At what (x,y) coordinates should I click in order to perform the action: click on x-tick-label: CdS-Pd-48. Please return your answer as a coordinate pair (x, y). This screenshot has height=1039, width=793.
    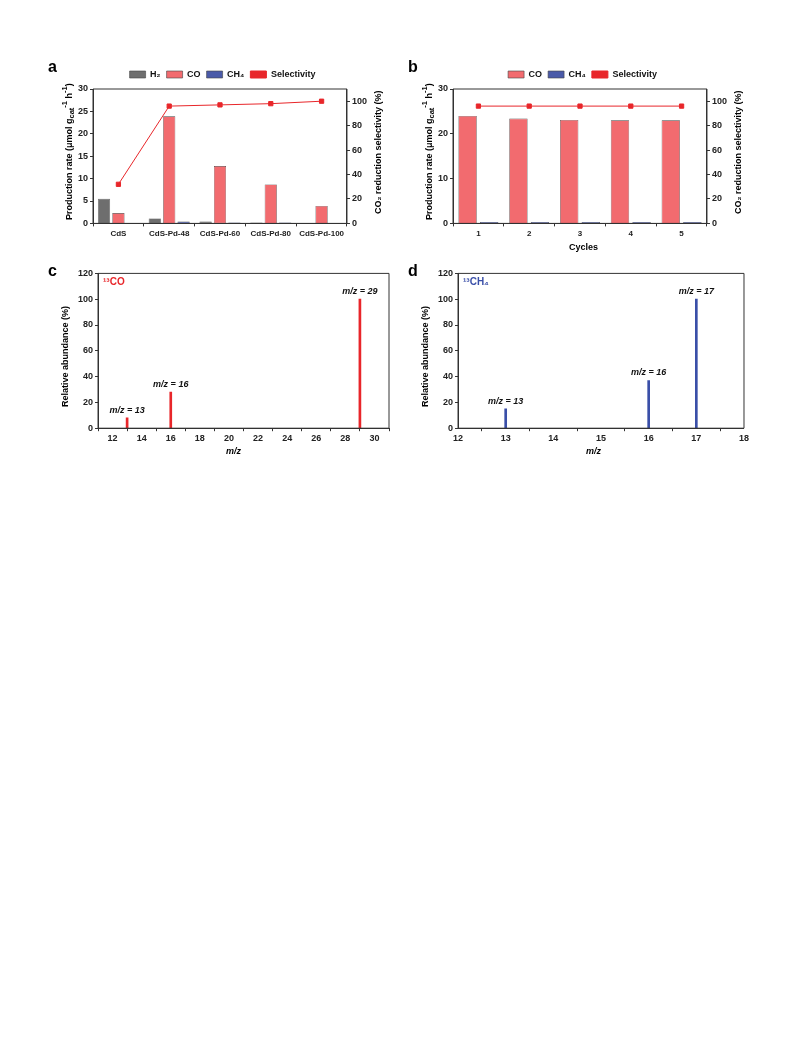
    Looking at the image, I should click on (169, 234).